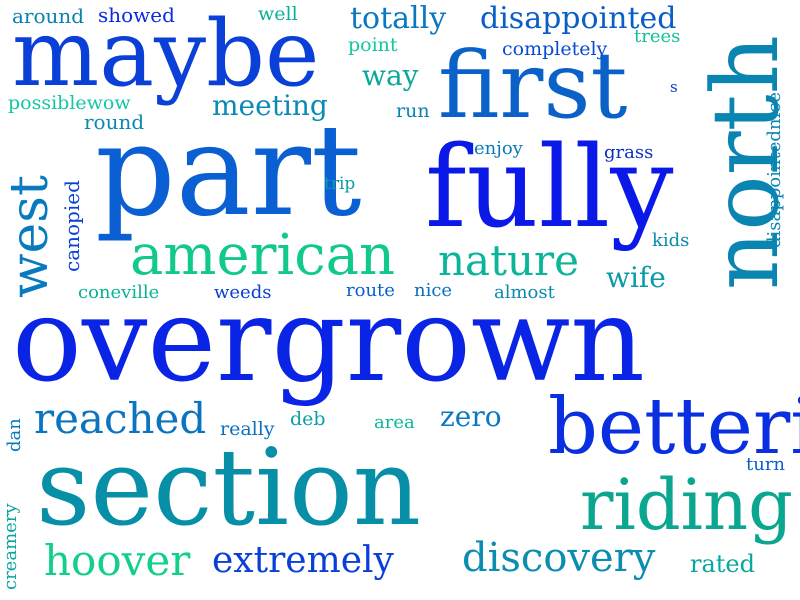  What do you see at coordinates (524, 292) in the screenshot?
I see `word-almost: almost` at bounding box center [524, 292].